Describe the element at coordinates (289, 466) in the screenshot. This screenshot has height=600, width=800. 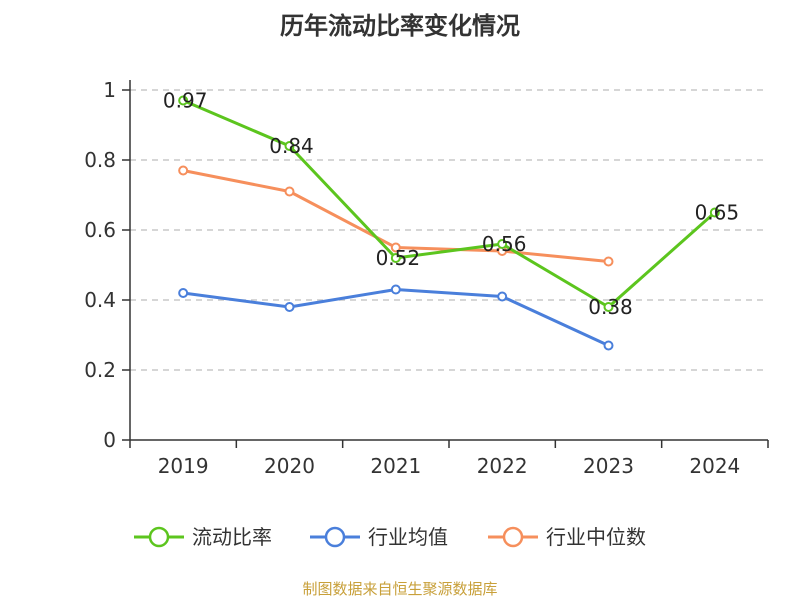
I see `x-tick-label: 2020` at that location.